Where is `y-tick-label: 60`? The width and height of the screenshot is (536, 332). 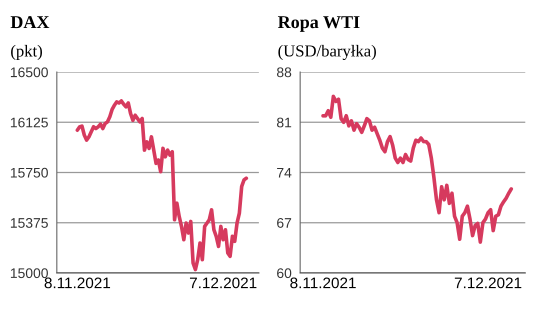 y-tick-label: 60 is located at coordinates (284, 273).